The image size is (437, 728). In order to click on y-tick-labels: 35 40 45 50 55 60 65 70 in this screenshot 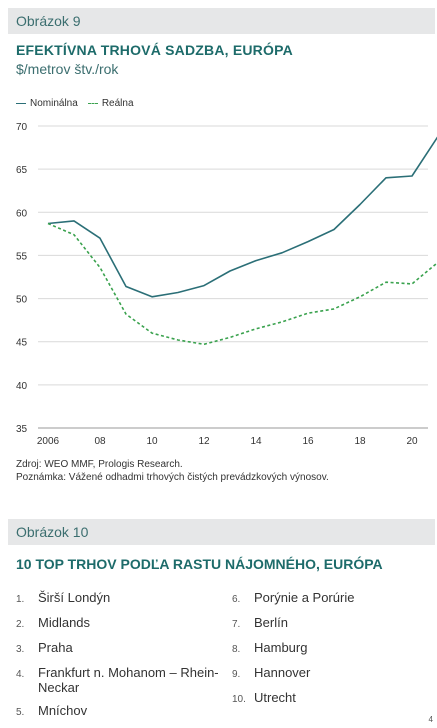, I will do `click(22, 278)`.